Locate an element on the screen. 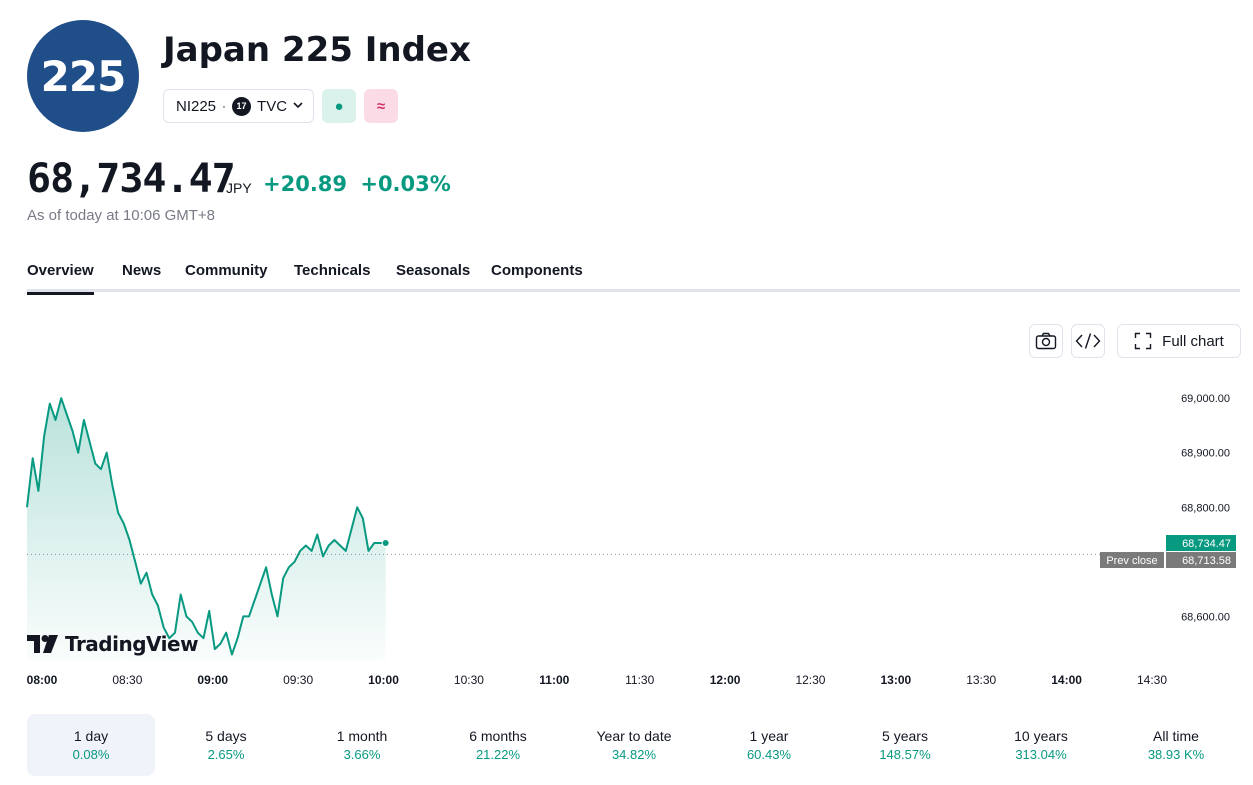  period-change: 2.65% is located at coordinates (226, 754).